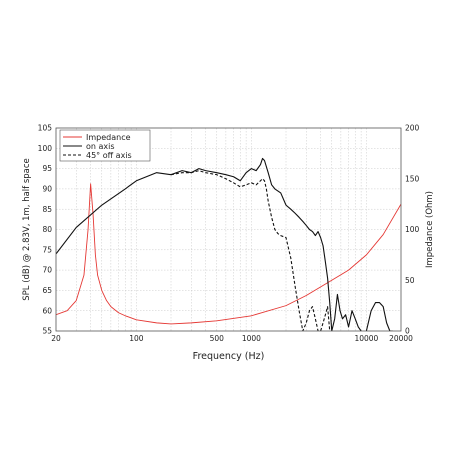 This screenshot has width=458, height=458. I want to click on legend: Impedance on axis 45° off axis, so click(105, 145).